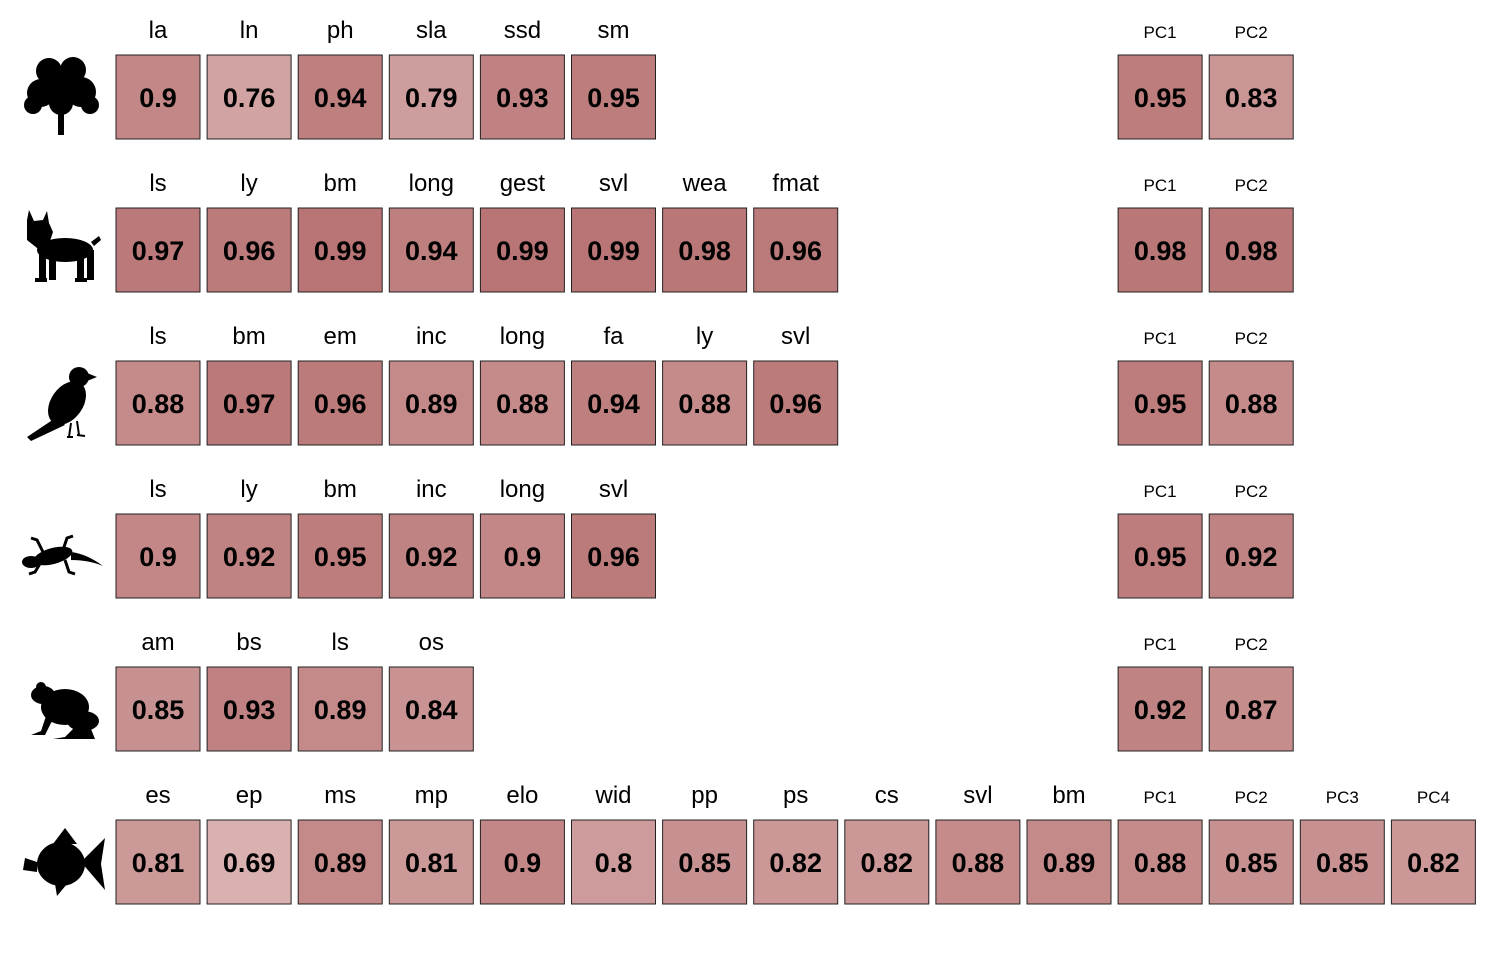 This screenshot has width=1500, height=960. What do you see at coordinates (704, 251) in the screenshot?
I see `value-label: 0.98` at bounding box center [704, 251].